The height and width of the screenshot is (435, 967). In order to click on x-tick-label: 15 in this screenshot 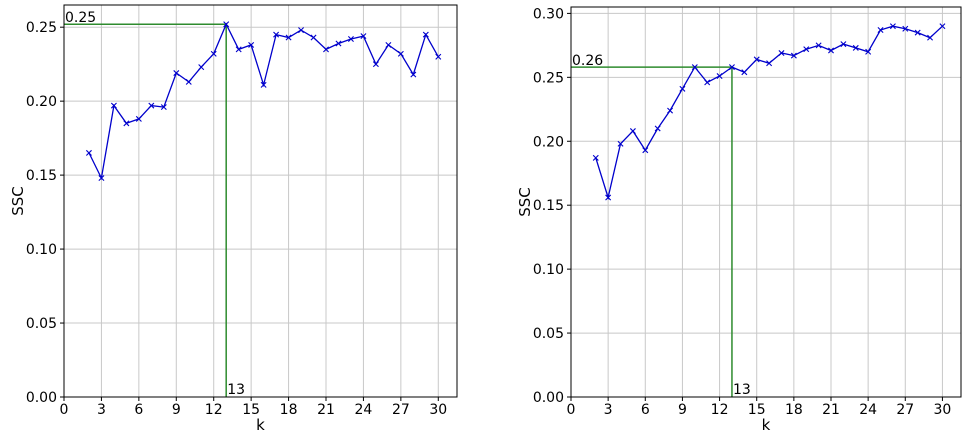, I will do `click(757, 410)`.